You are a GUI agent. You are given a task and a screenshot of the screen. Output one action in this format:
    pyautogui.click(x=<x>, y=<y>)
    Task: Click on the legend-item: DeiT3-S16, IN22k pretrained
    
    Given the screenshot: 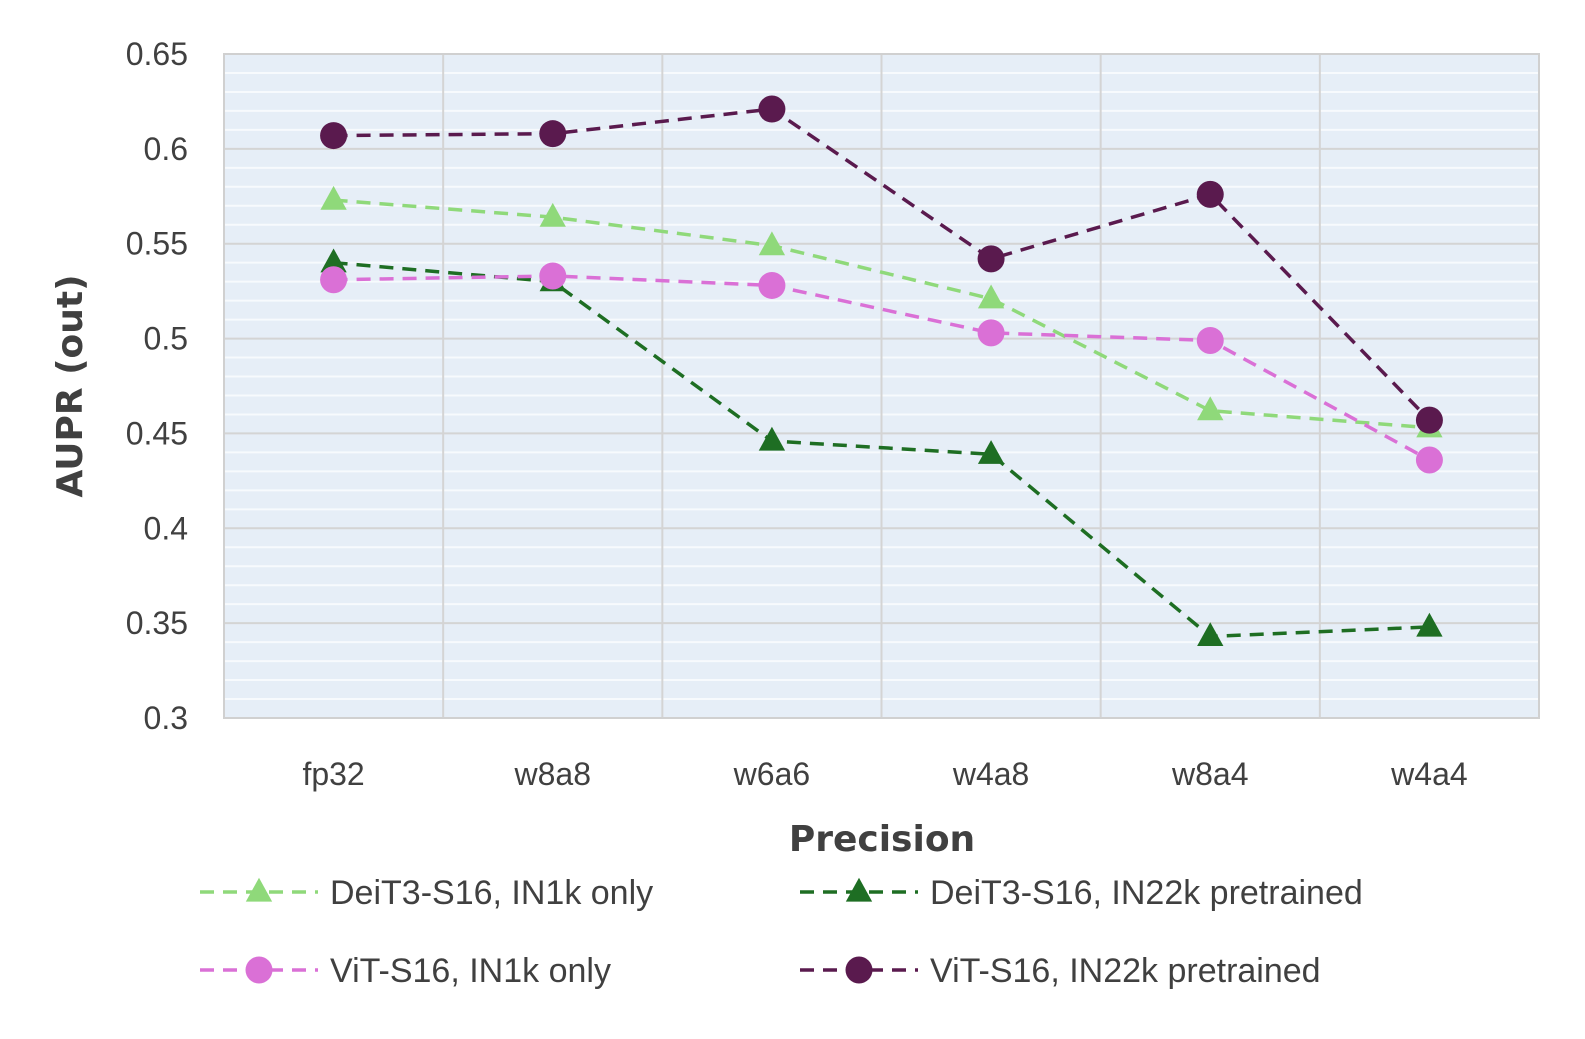 What is the action you would take?
    pyautogui.click(x=1081, y=893)
    